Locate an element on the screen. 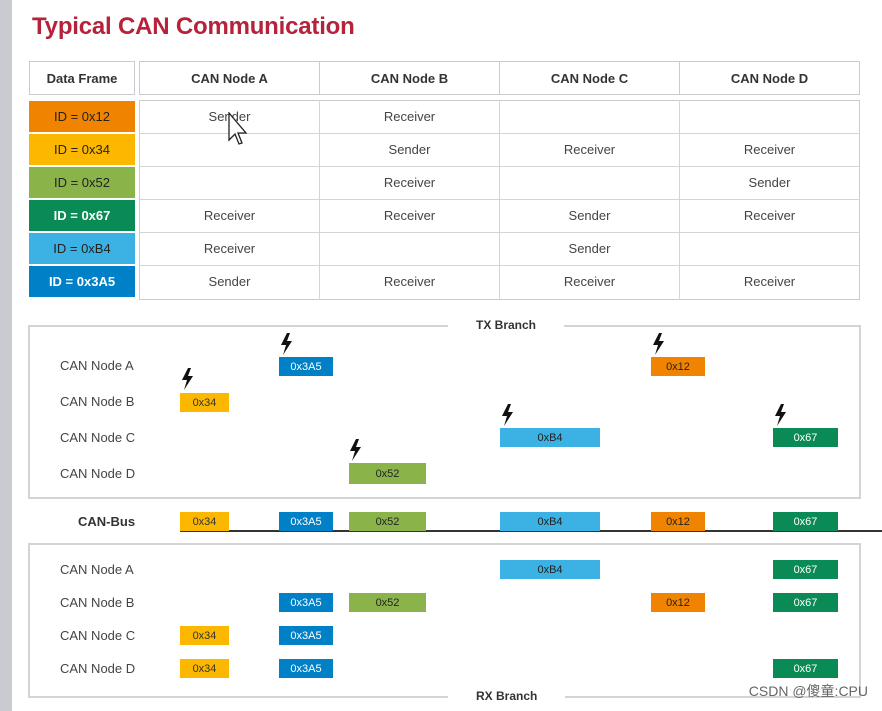 The image size is (882, 711). table-header-data-frame: Data Frame is located at coordinates (82, 78).